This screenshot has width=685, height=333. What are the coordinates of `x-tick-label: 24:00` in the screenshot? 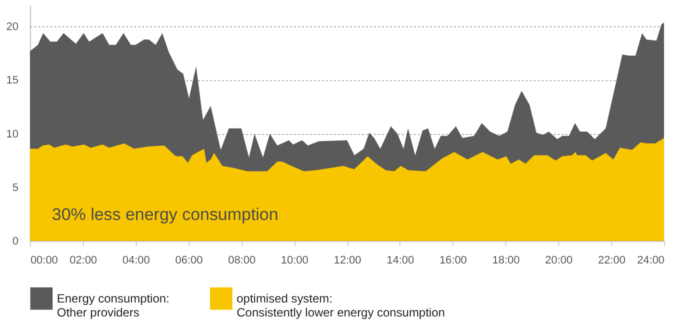 It's located at (651, 260).